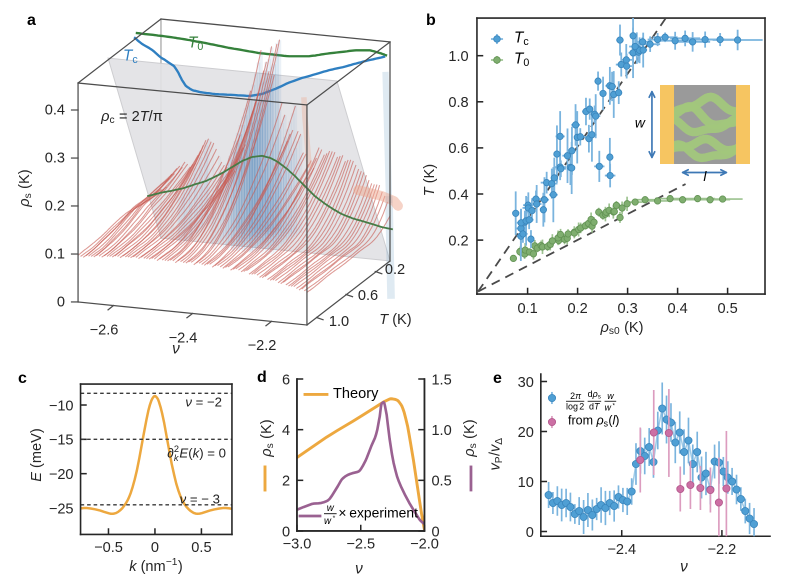  What do you see at coordinates (159, 560) in the screenshot?
I see `svg-text:k ( n: k ( n m ) − 1` at bounding box center [159, 560].